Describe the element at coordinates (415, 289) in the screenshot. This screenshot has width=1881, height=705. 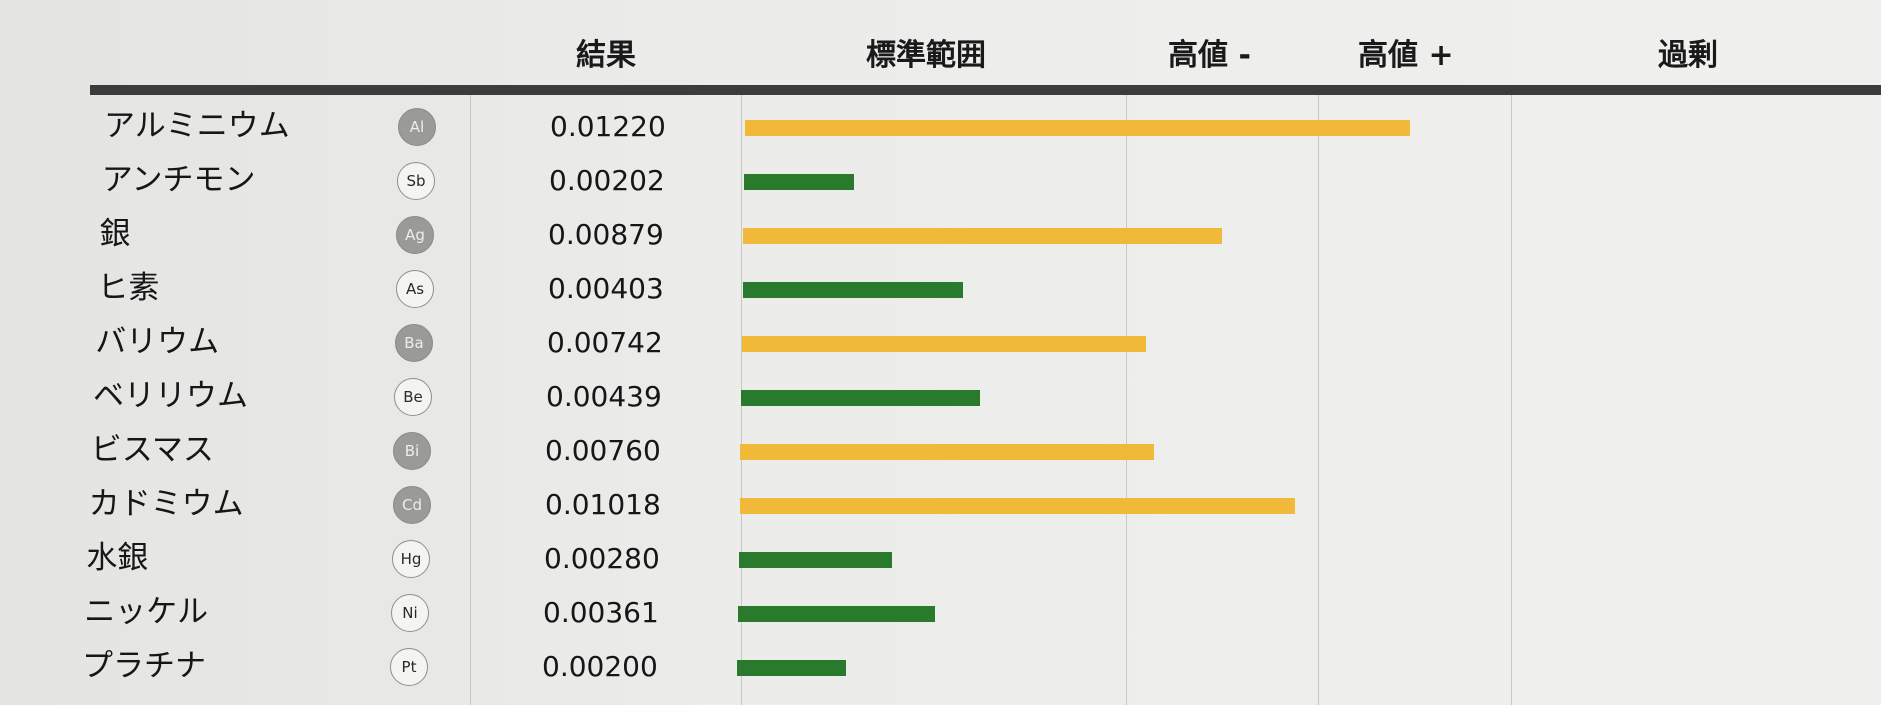
I see `element-symbol-badge: As` at that location.